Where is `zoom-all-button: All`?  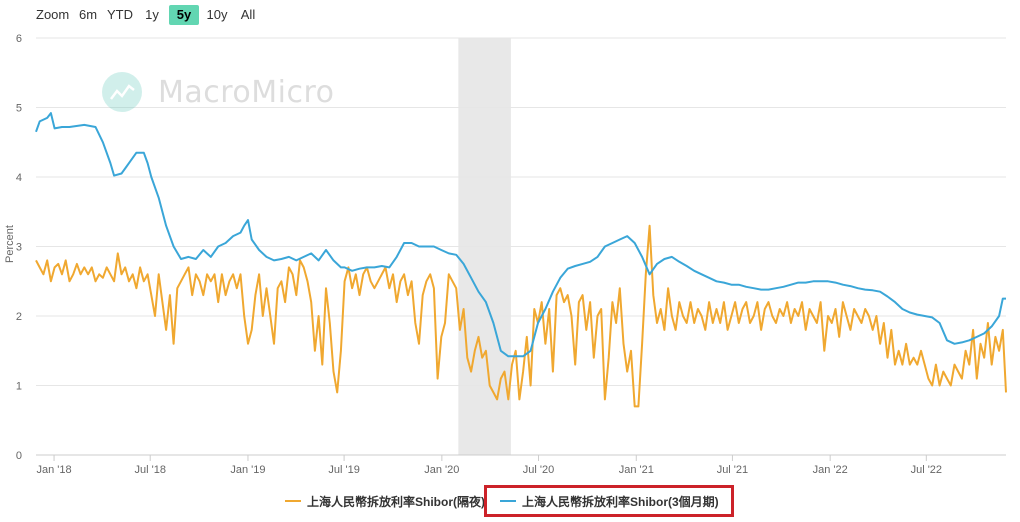
zoom-all-button: All is located at coordinates (248, 14).